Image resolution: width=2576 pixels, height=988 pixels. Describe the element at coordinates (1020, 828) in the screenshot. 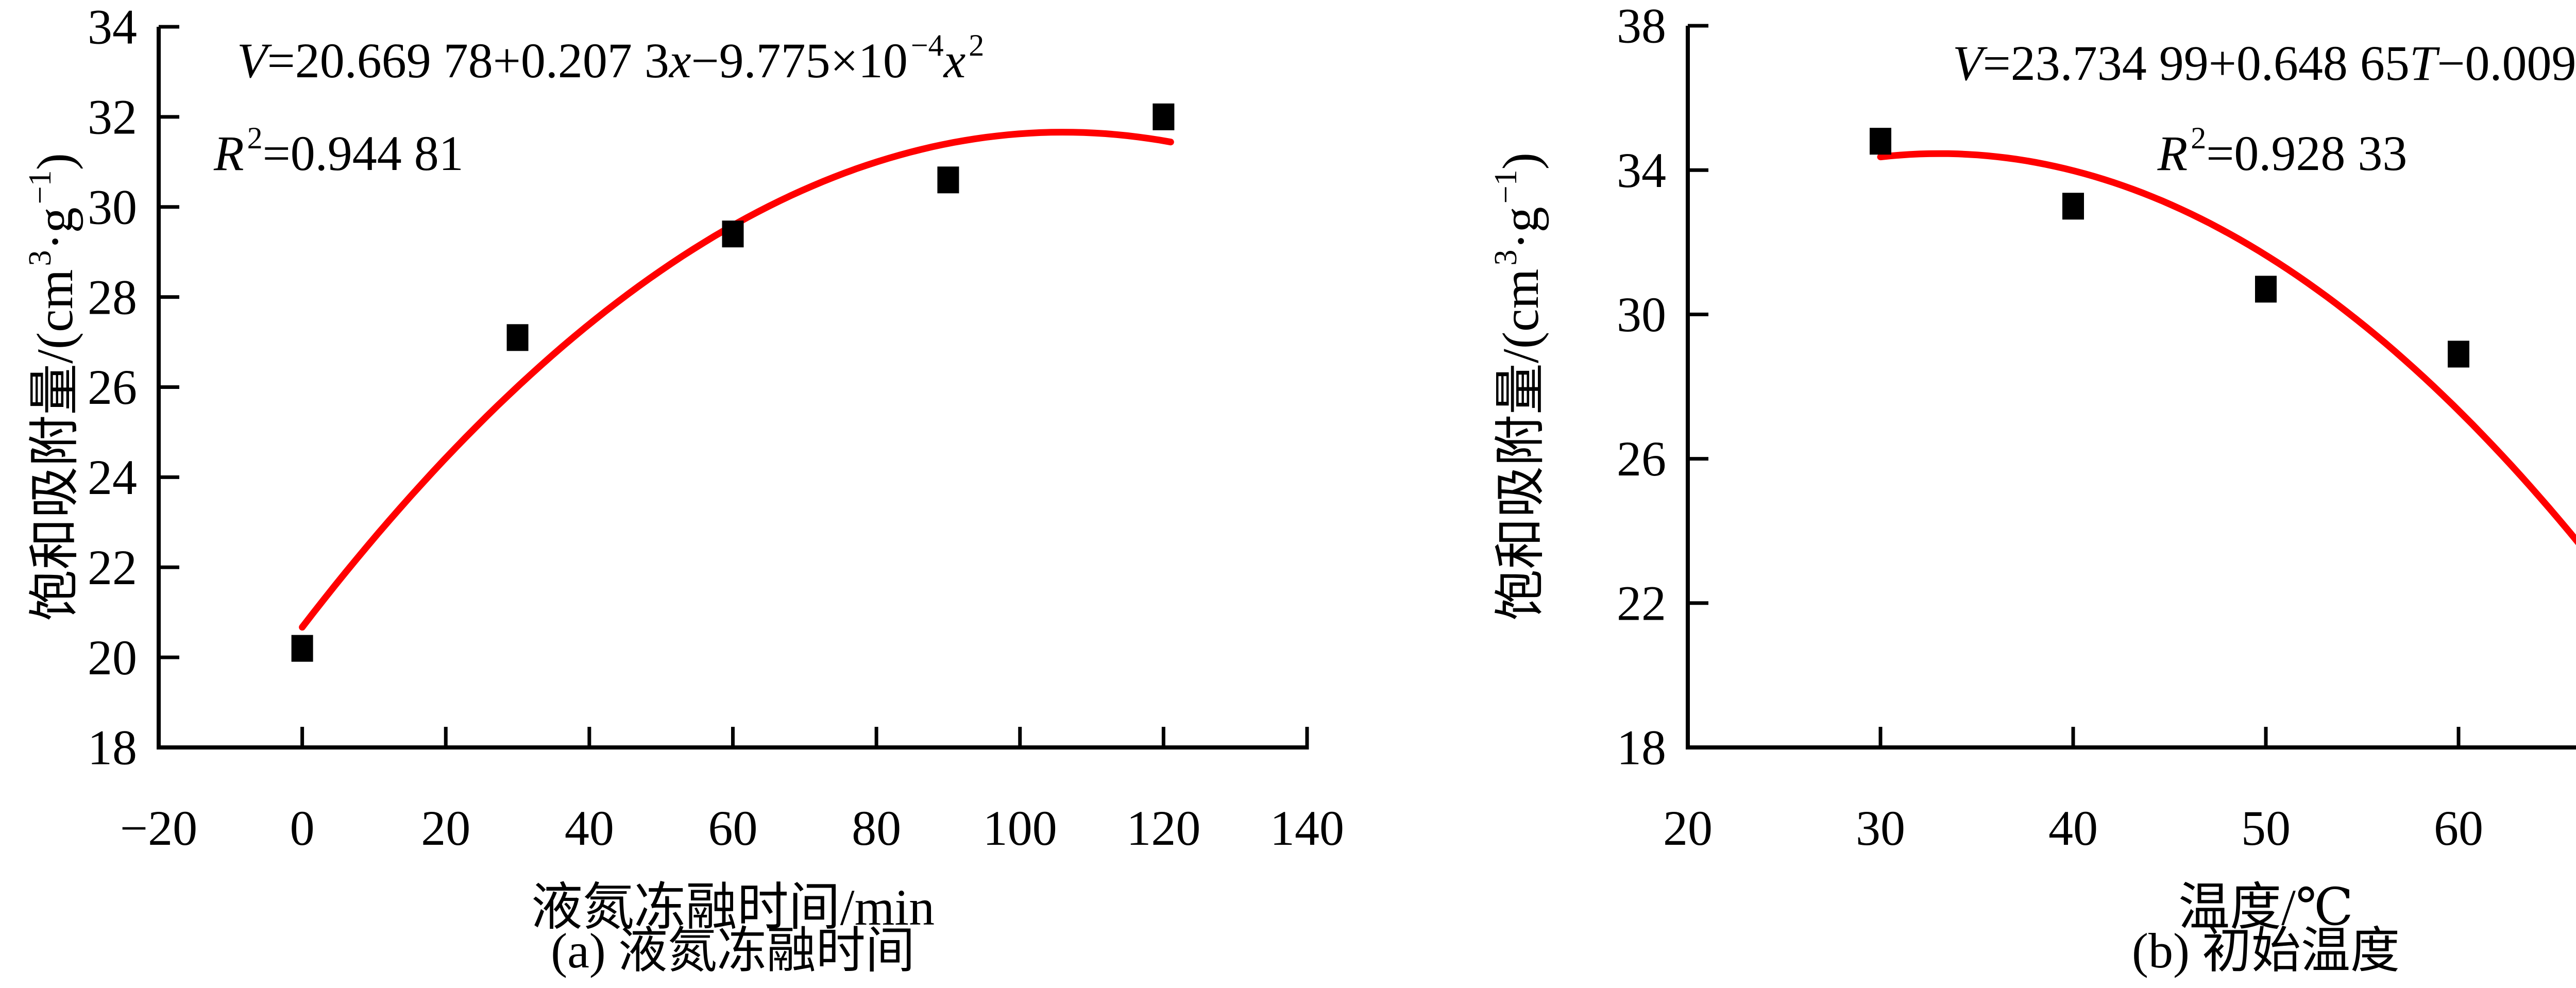

I see `x-tick-label-a: 100` at that location.